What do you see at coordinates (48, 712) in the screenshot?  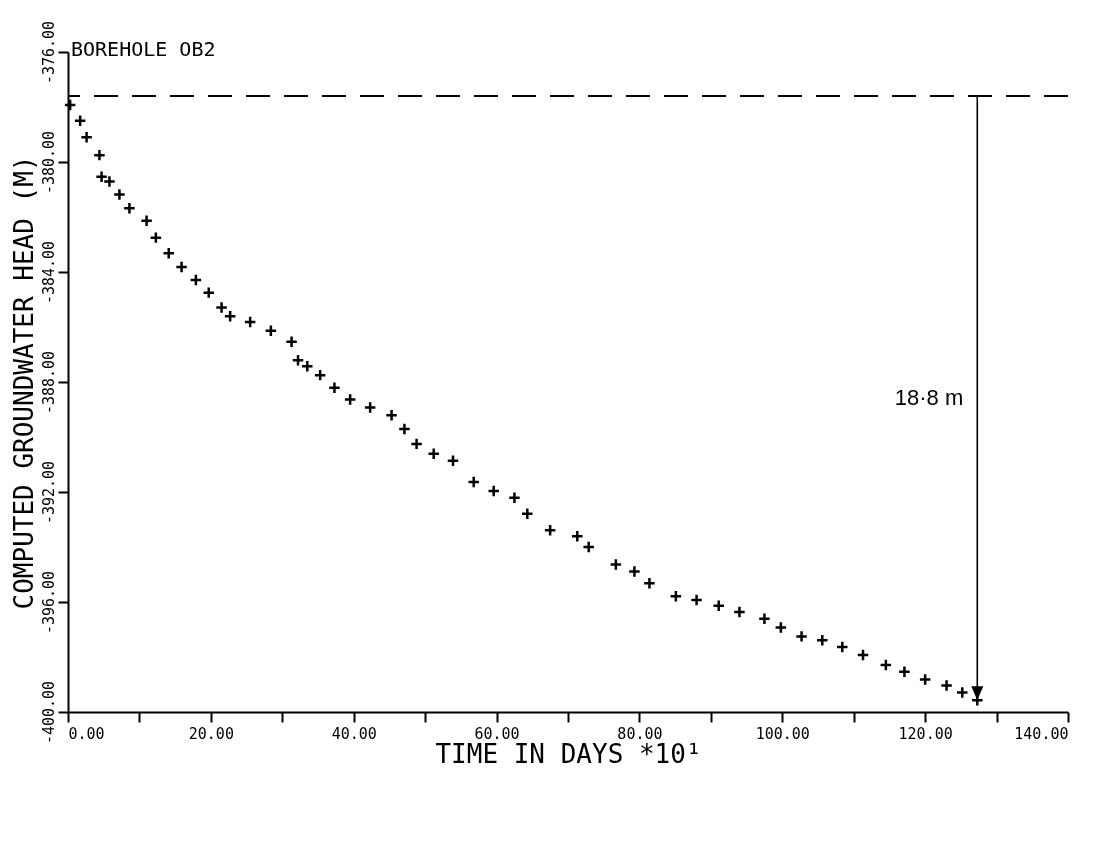 I see `y-tick-label: -400.00` at bounding box center [48, 712].